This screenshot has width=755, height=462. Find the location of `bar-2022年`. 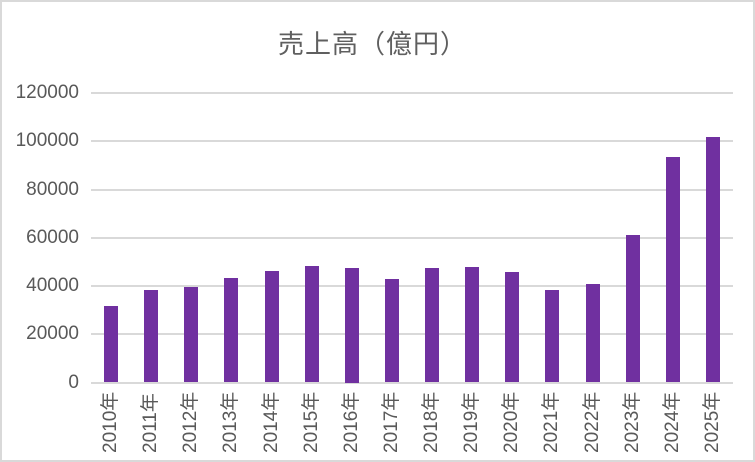

bar-2022年 is located at coordinates (592, 333).